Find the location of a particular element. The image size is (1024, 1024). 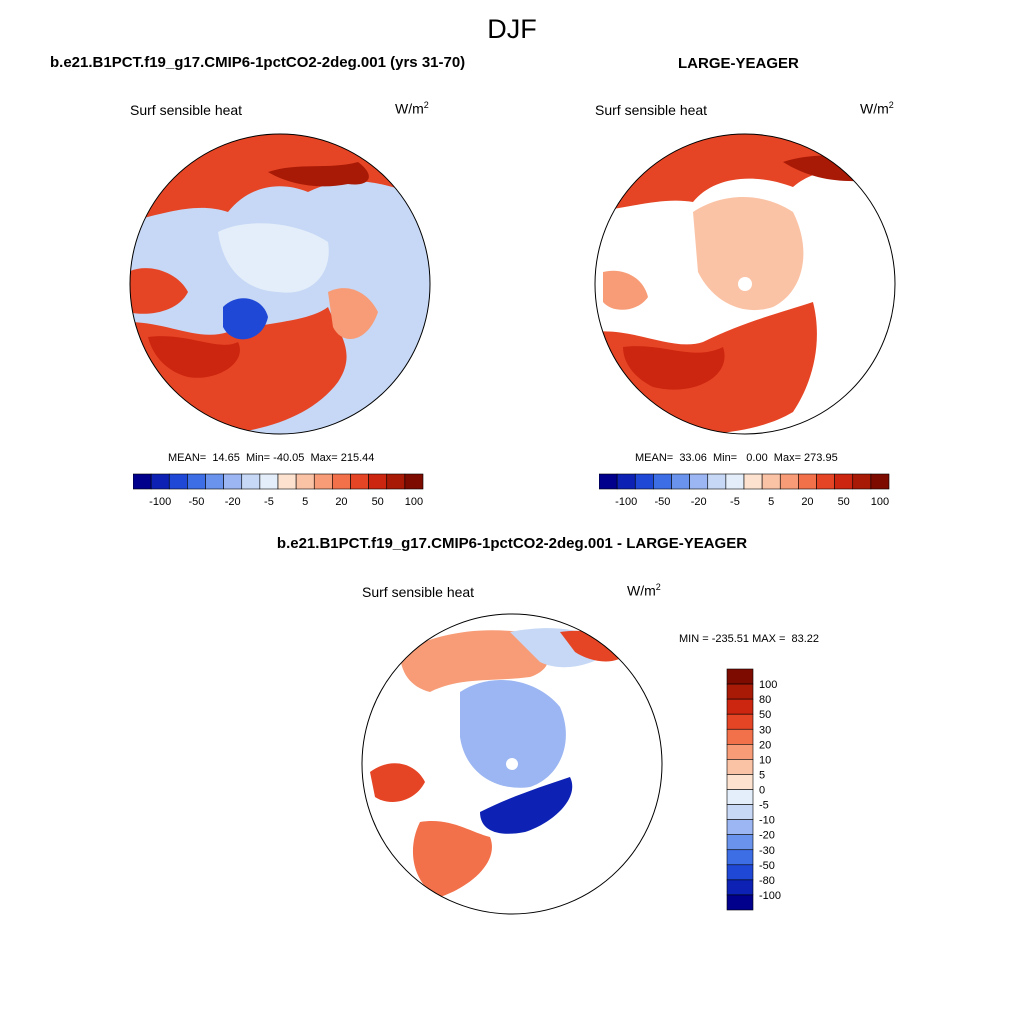

panel2-colorbar-swatches is located at coordinates (744, 481).